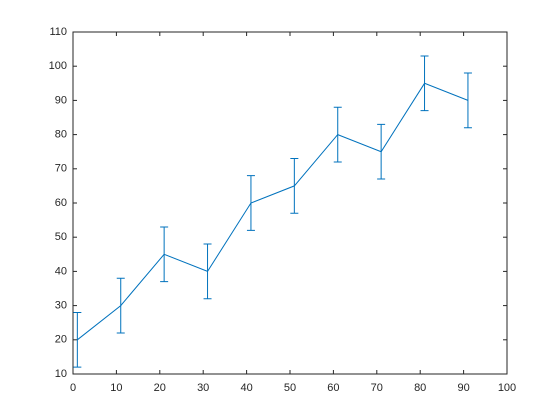  I want to click on y-tick-label: 20, so click(61, 340).